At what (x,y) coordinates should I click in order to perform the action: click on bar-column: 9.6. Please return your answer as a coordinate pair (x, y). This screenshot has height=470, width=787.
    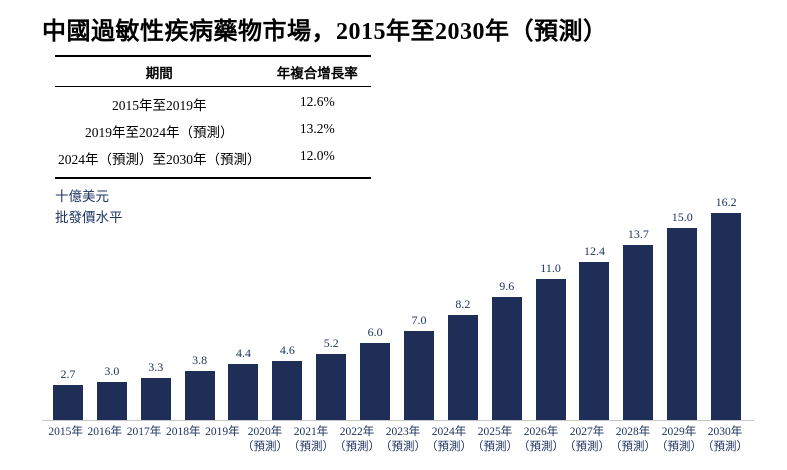
    Looking at the image, I should click on (507, 349).